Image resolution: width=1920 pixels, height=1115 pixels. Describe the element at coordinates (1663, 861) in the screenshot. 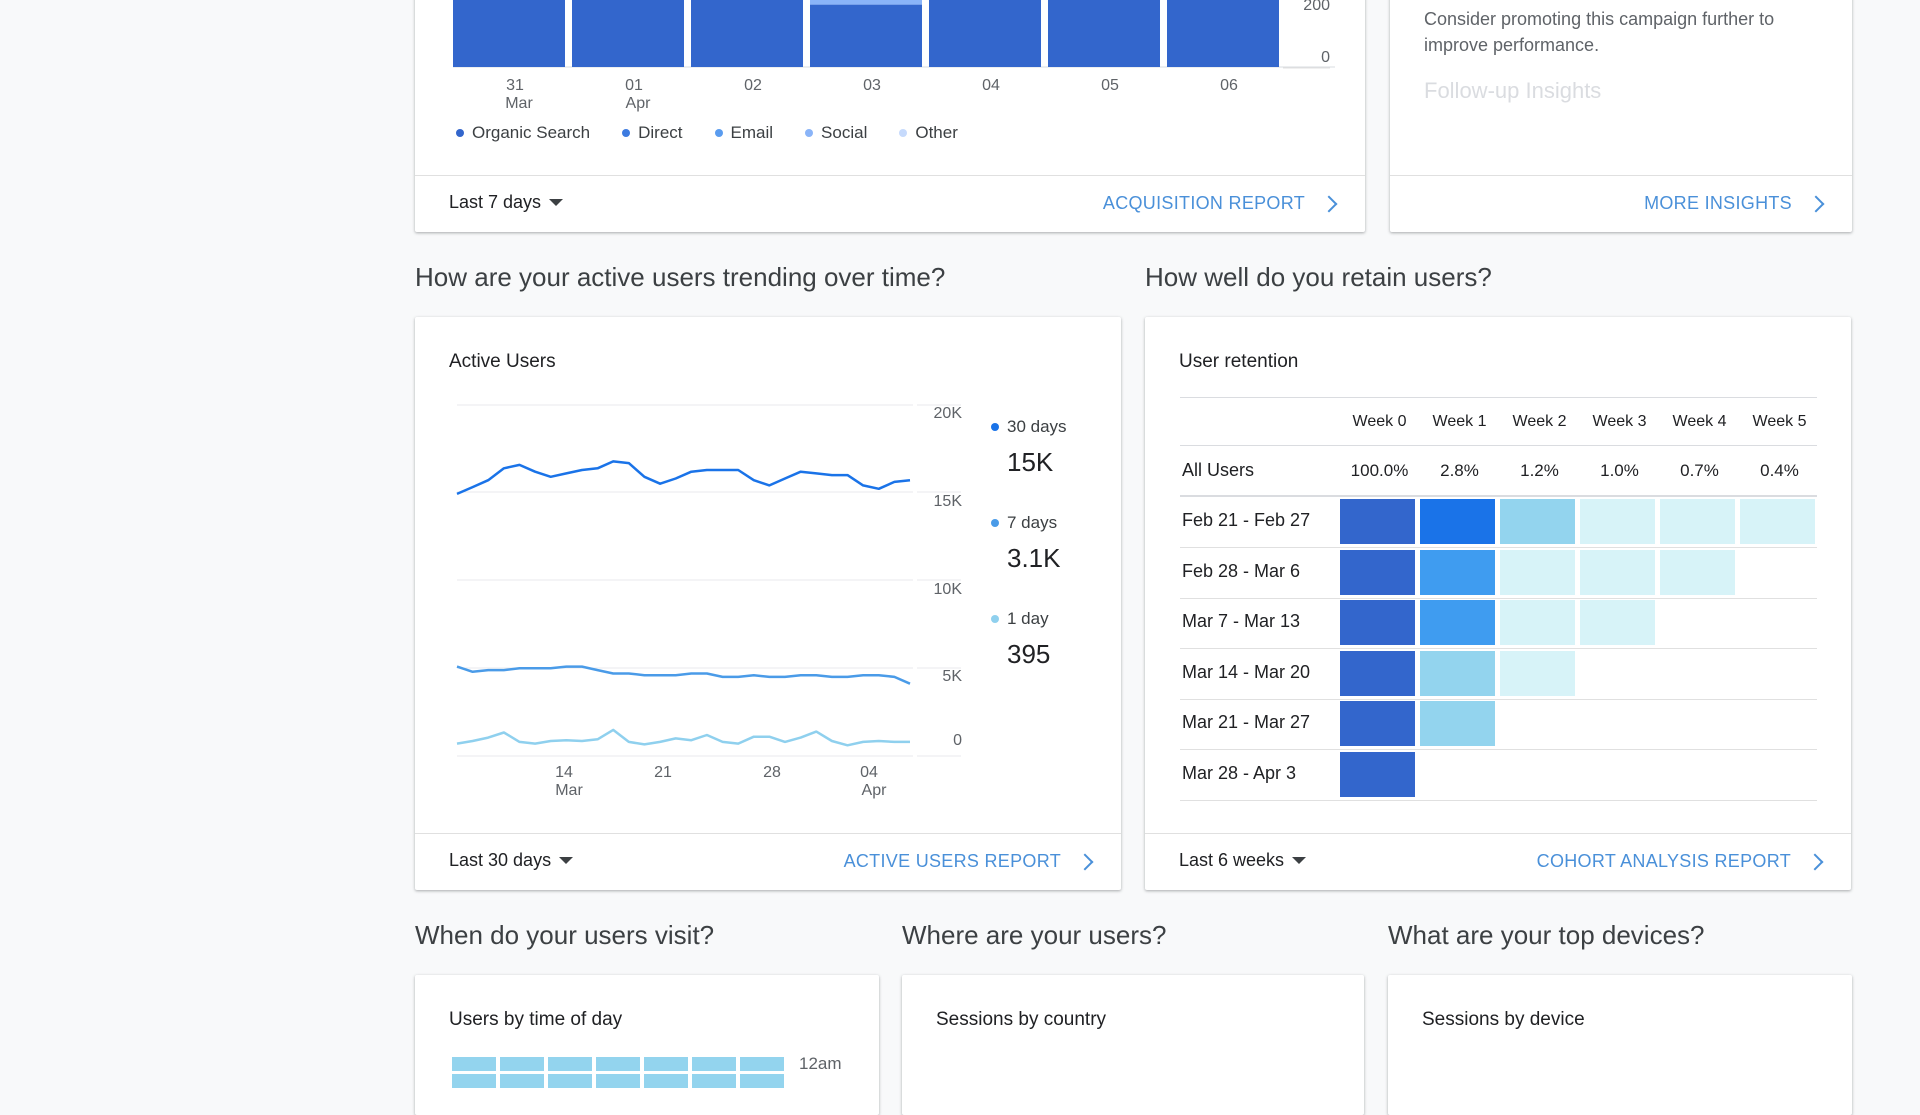

I see `cohort-report-label: COHORT ANALYSIS REPORT` at that location.